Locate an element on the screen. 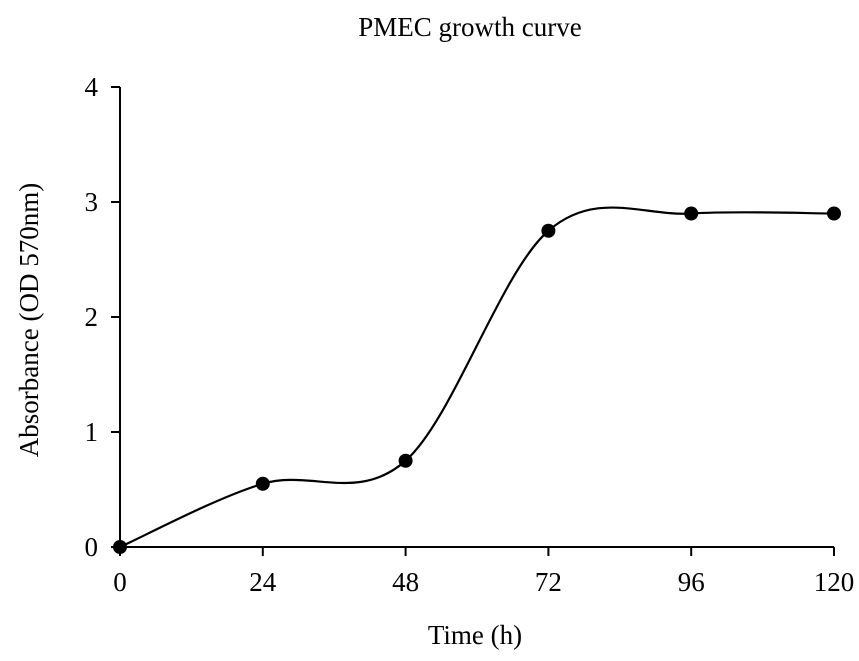 This screenshot has height=661, width=859. y-ticks: 0 1 2 3 4 is located at coordinates (102, 317).